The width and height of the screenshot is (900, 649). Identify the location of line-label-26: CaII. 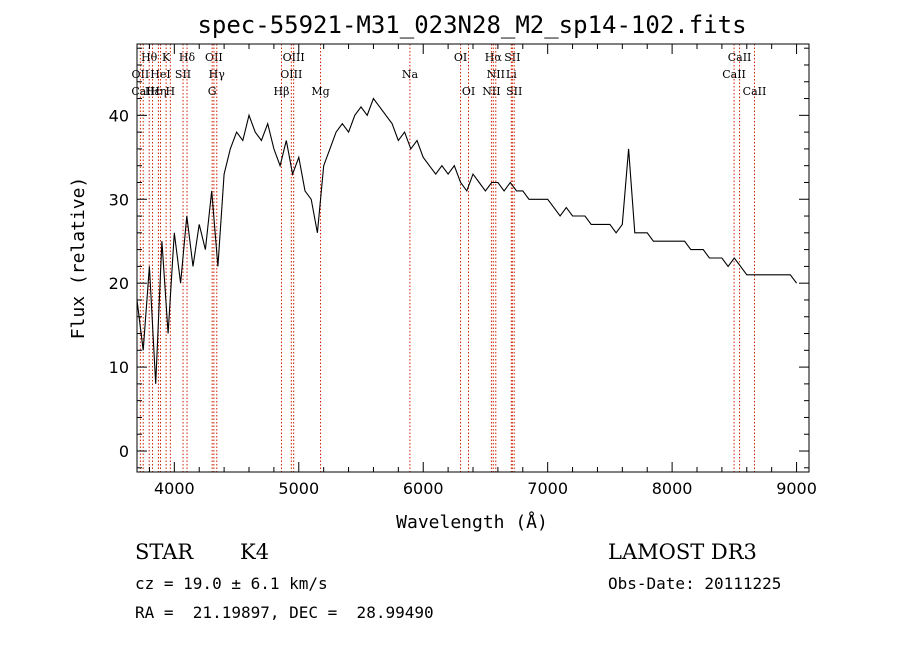
(740, 57).